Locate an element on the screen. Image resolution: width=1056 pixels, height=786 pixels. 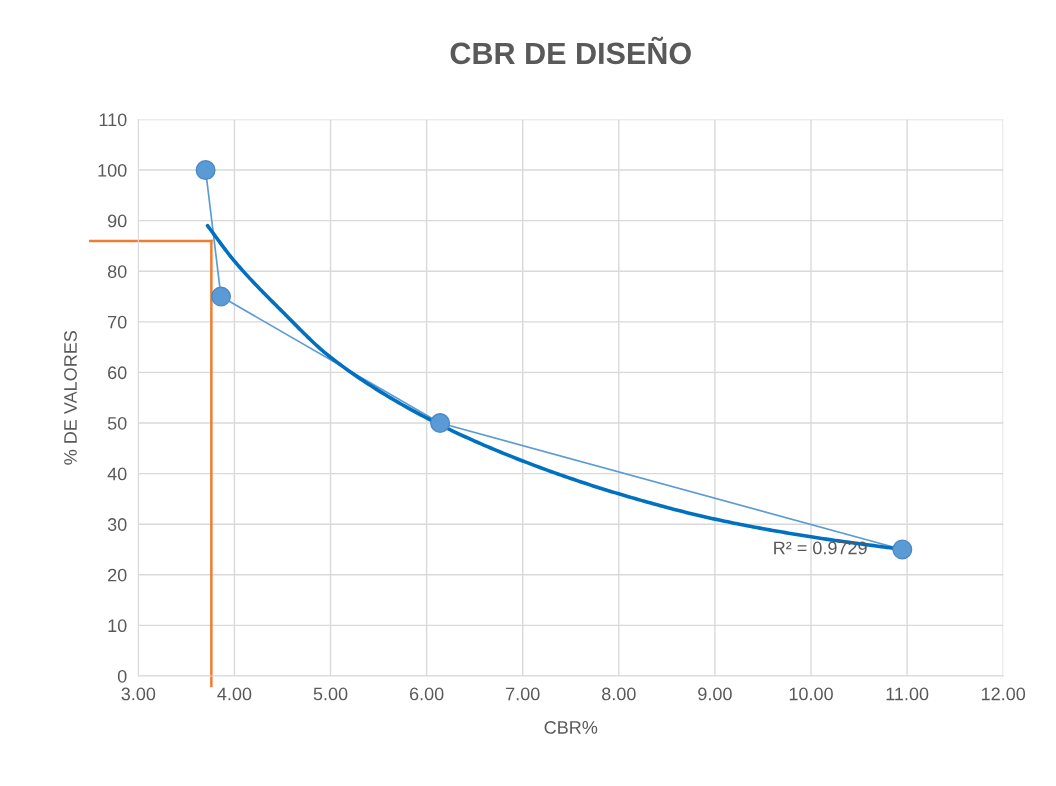
y-tick-label: 0 is located at coordinates (122, 676).